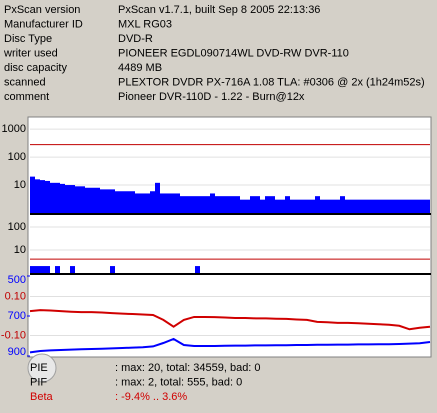 The width and height of the screenshot is (437, 413). What do you see at coordinates (17, 352) in the screenshot?
I see `y2-tick-label: 900` at bounding box center [17, 352].